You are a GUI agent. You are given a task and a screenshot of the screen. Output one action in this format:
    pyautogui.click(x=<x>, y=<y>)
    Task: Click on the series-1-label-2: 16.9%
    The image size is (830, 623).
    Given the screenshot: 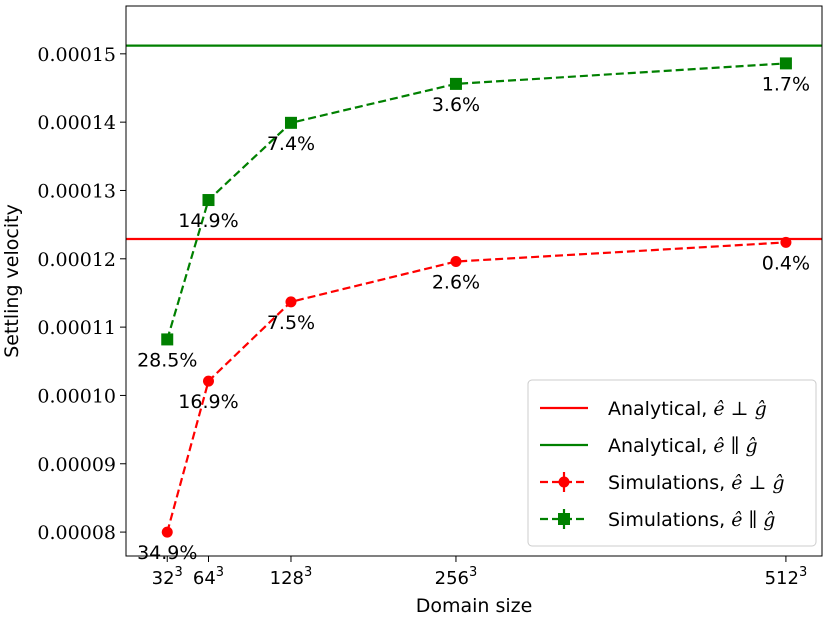 What is the action you would take?
    pyautogui.click(x=208, y=402)
    